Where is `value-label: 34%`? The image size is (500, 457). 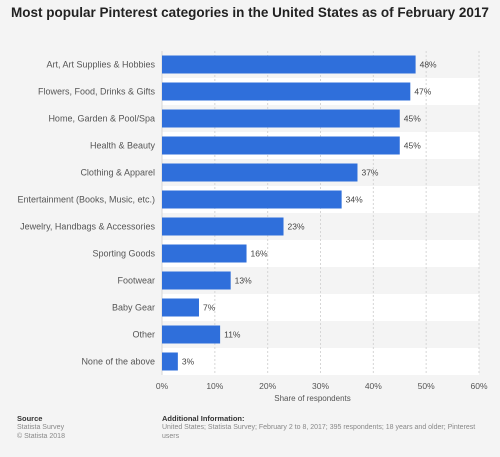
value-label: 34% is located at coordinates (354, 200).